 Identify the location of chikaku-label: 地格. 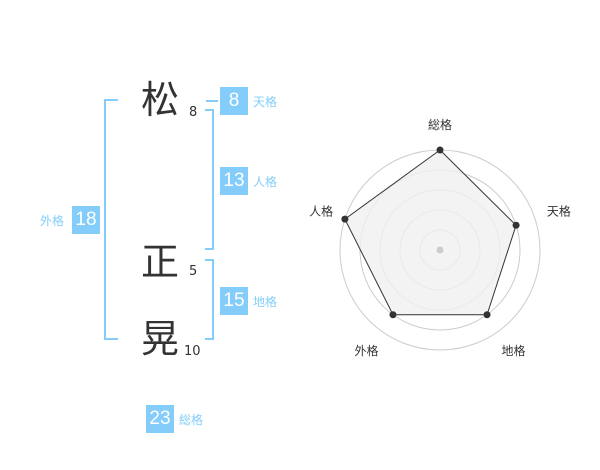
(265, 302).